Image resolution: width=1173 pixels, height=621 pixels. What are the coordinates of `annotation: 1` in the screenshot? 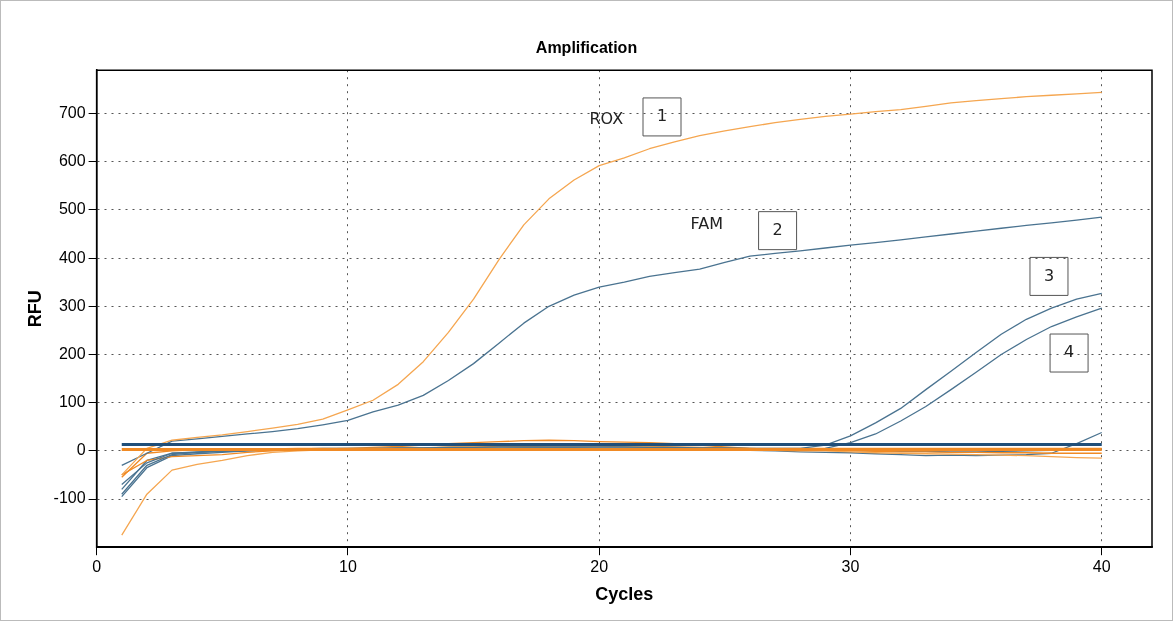 It's located at (662, 116).